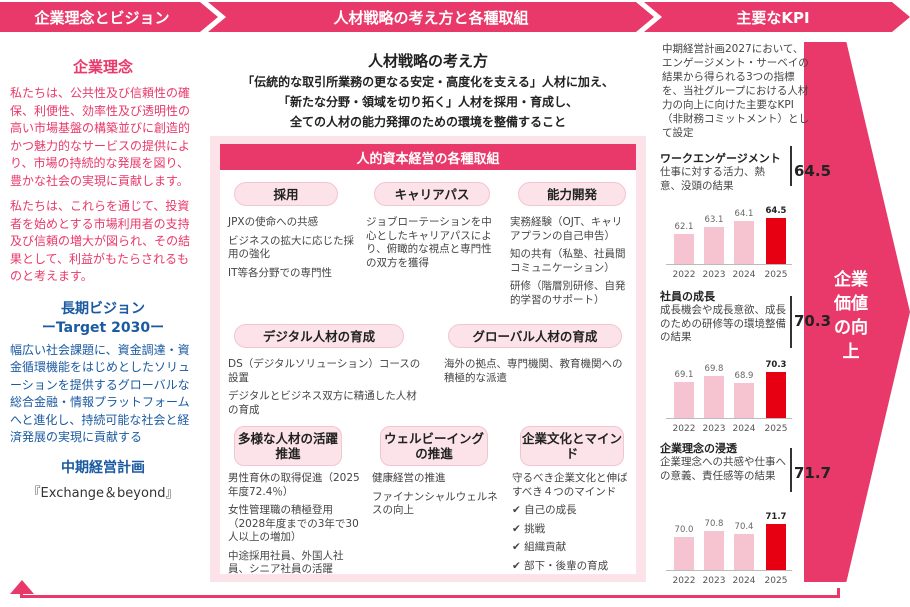 This screenshot has height=607, width=910. Describe the element at coordinates (286, 194) in the screenshot. I see `initiative-hiring-title: 採用` at that location.